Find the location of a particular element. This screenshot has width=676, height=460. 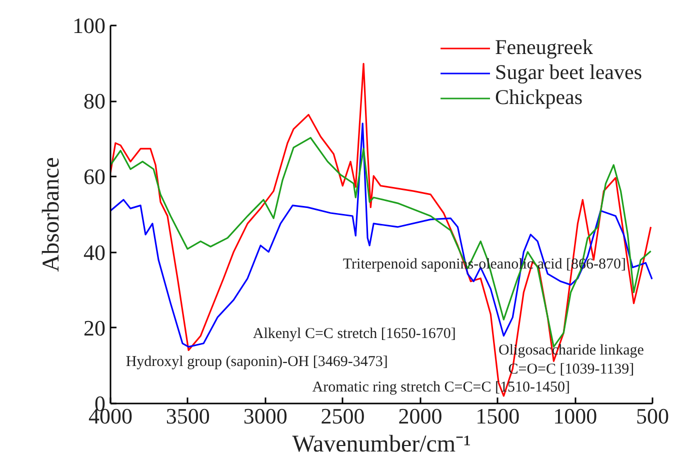

y-tick-label: 80 is located at coordinates (95, 101).